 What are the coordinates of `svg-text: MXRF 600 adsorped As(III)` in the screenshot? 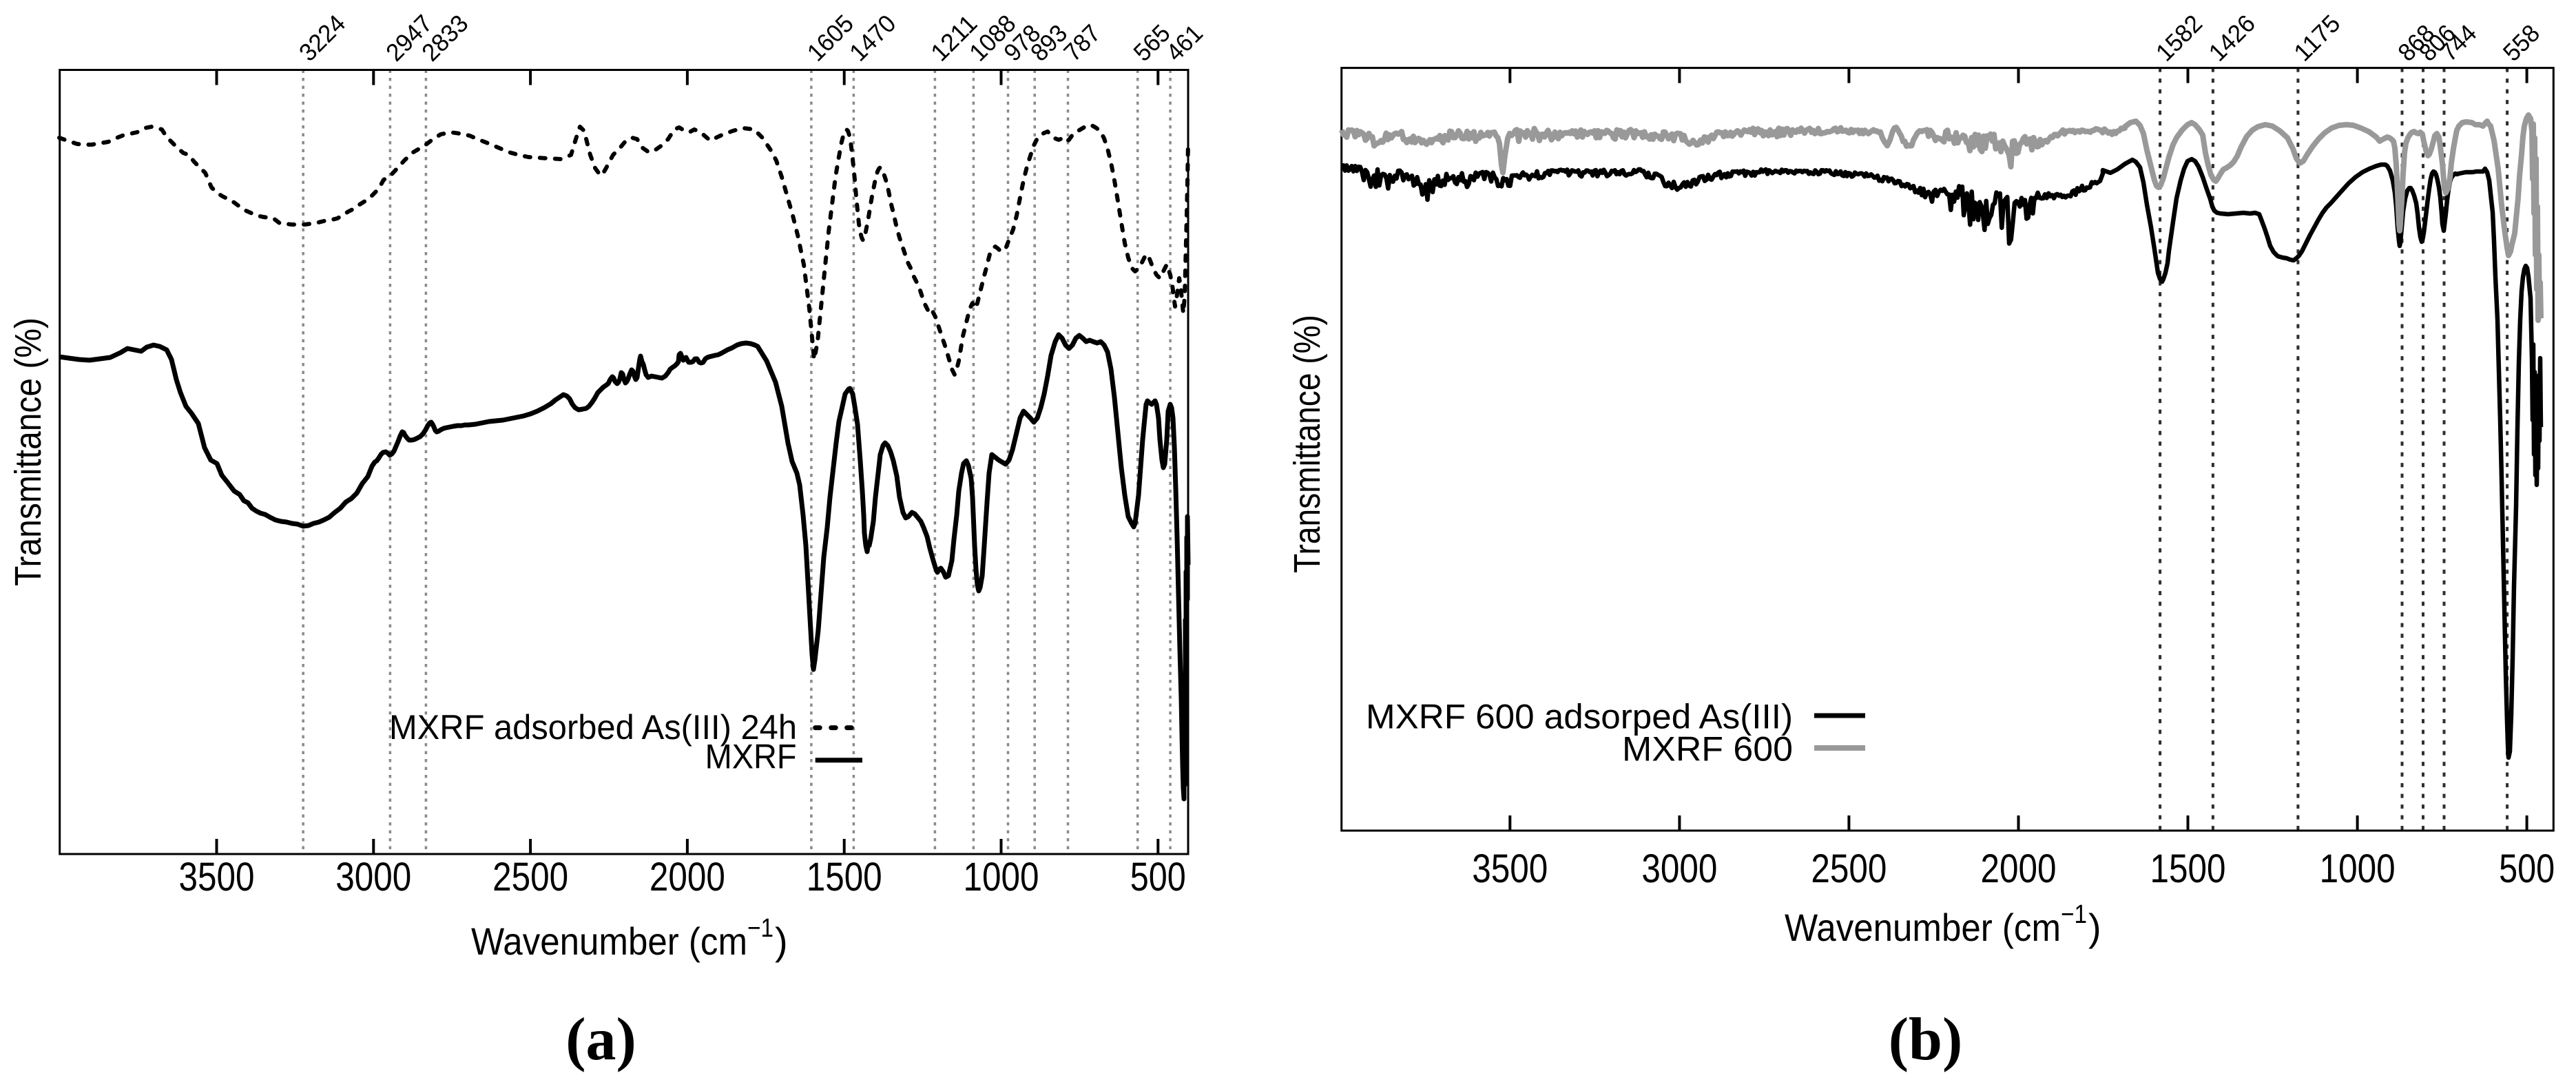 It's located at (1579, 717).